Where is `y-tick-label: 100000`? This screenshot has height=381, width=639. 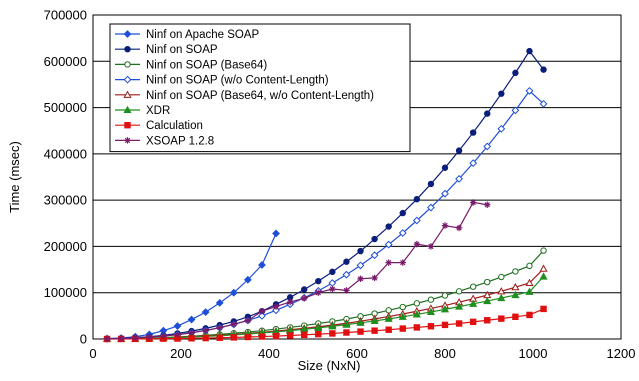 y-tick-label: 100000 is located at coordinates (65, 292).